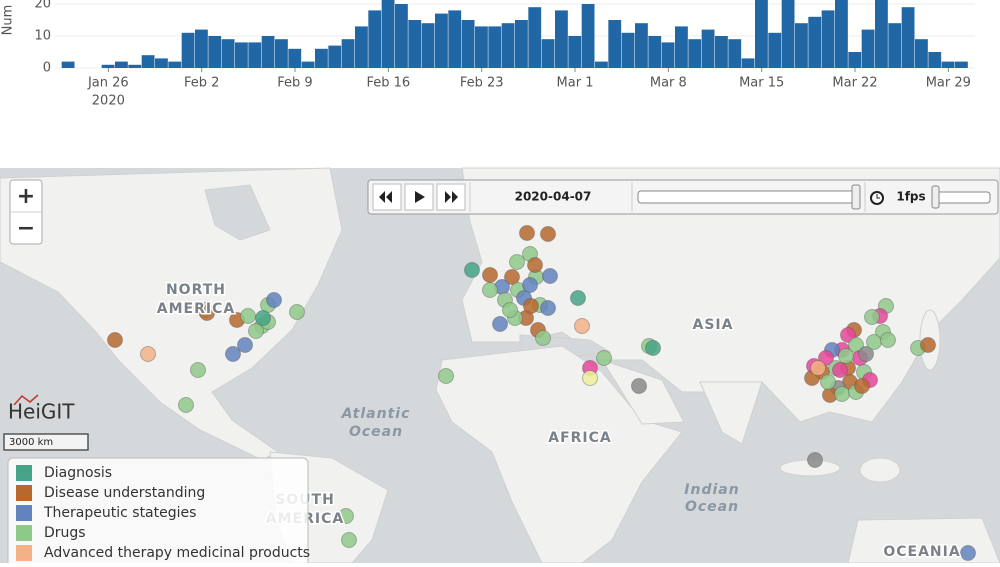  What do you see at coordinates (201, 83) in the screenshot?
I see `x-tick-label: Feb 2` at bounding box center [201, 83].